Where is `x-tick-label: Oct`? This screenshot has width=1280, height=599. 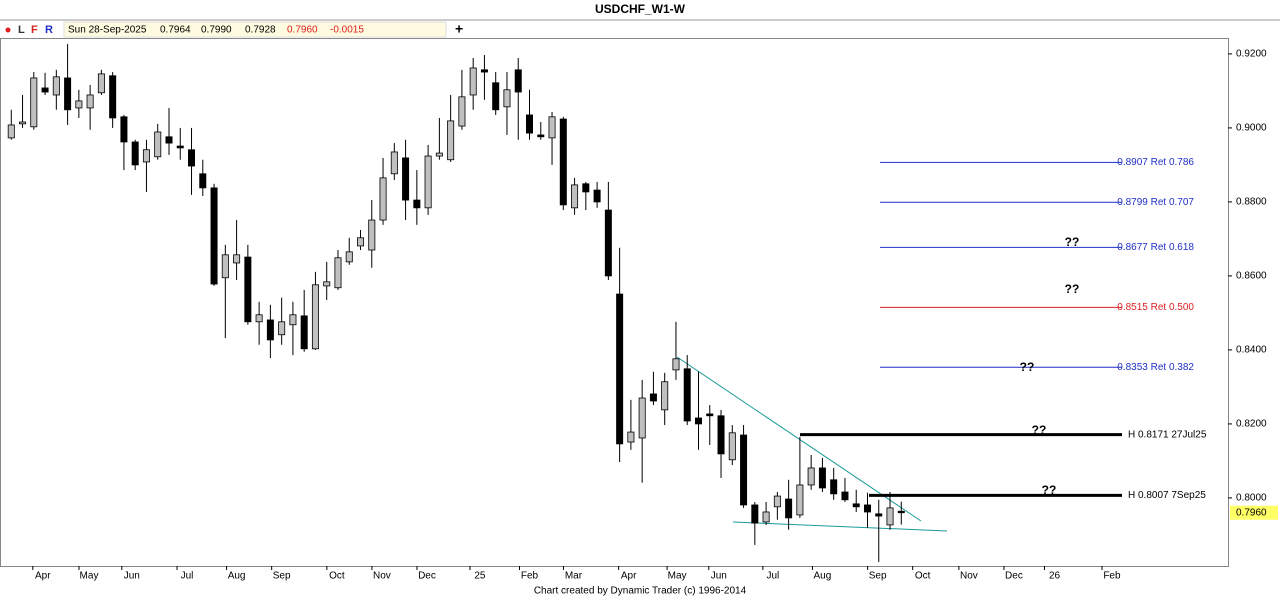 x-tick-label: Oct is located at coordinates (337, 576).